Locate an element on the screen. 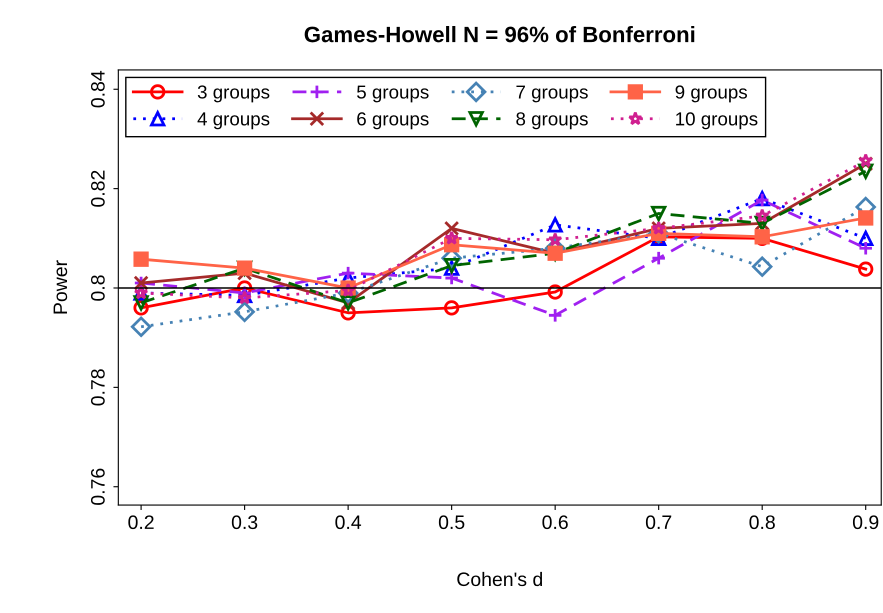  legend-label: 7 groups is located at coordinates (552, 94).